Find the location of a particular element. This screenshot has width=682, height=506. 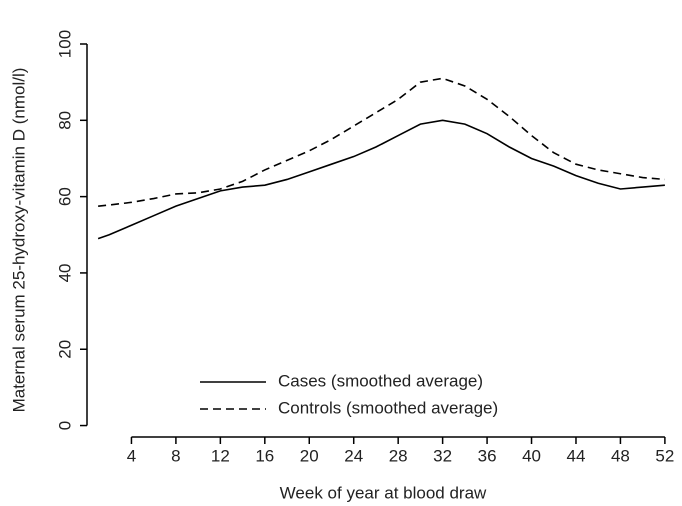

y-tick-label: 60 is located at coordinates (64, 196).